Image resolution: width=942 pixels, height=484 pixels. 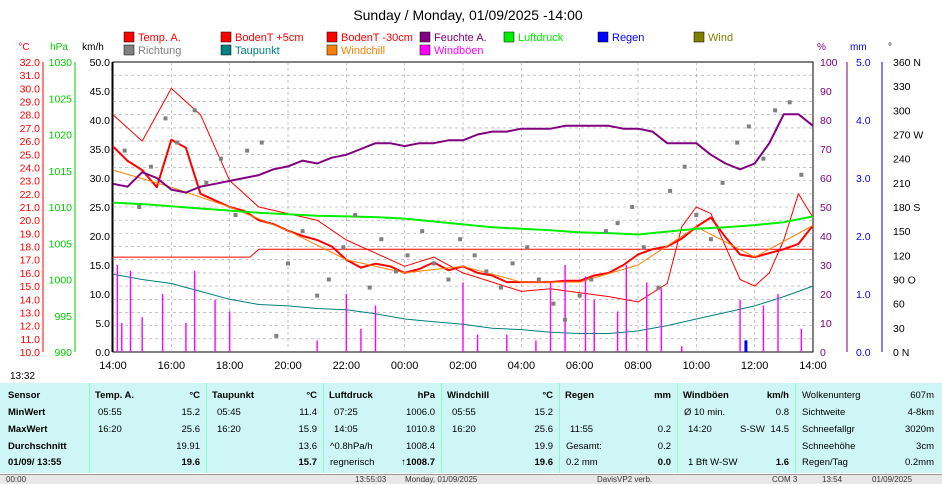 I want to click on status-station: DavisVP2 verb., so click(x=625, y=479).